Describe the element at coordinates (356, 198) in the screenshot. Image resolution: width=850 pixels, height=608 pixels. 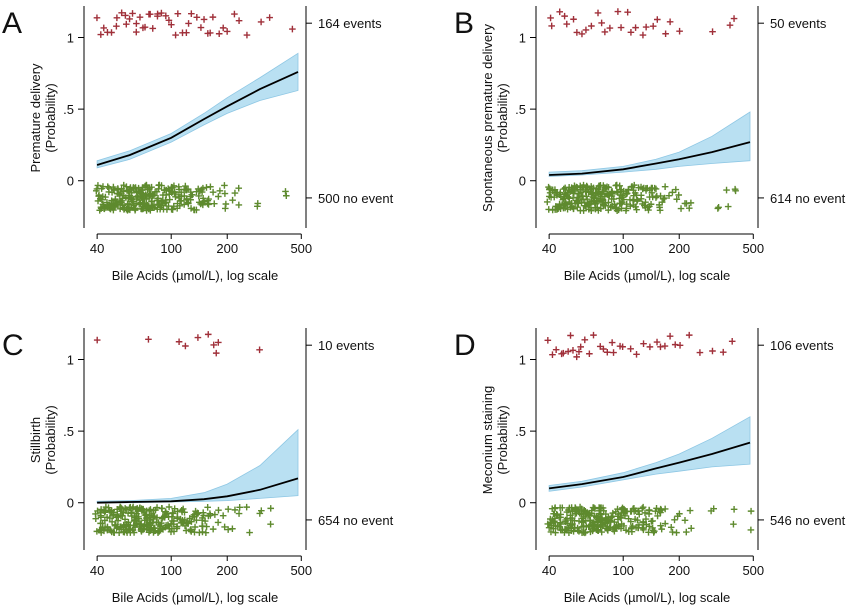
I see `no-event-count-label: 500 no event` at that location.